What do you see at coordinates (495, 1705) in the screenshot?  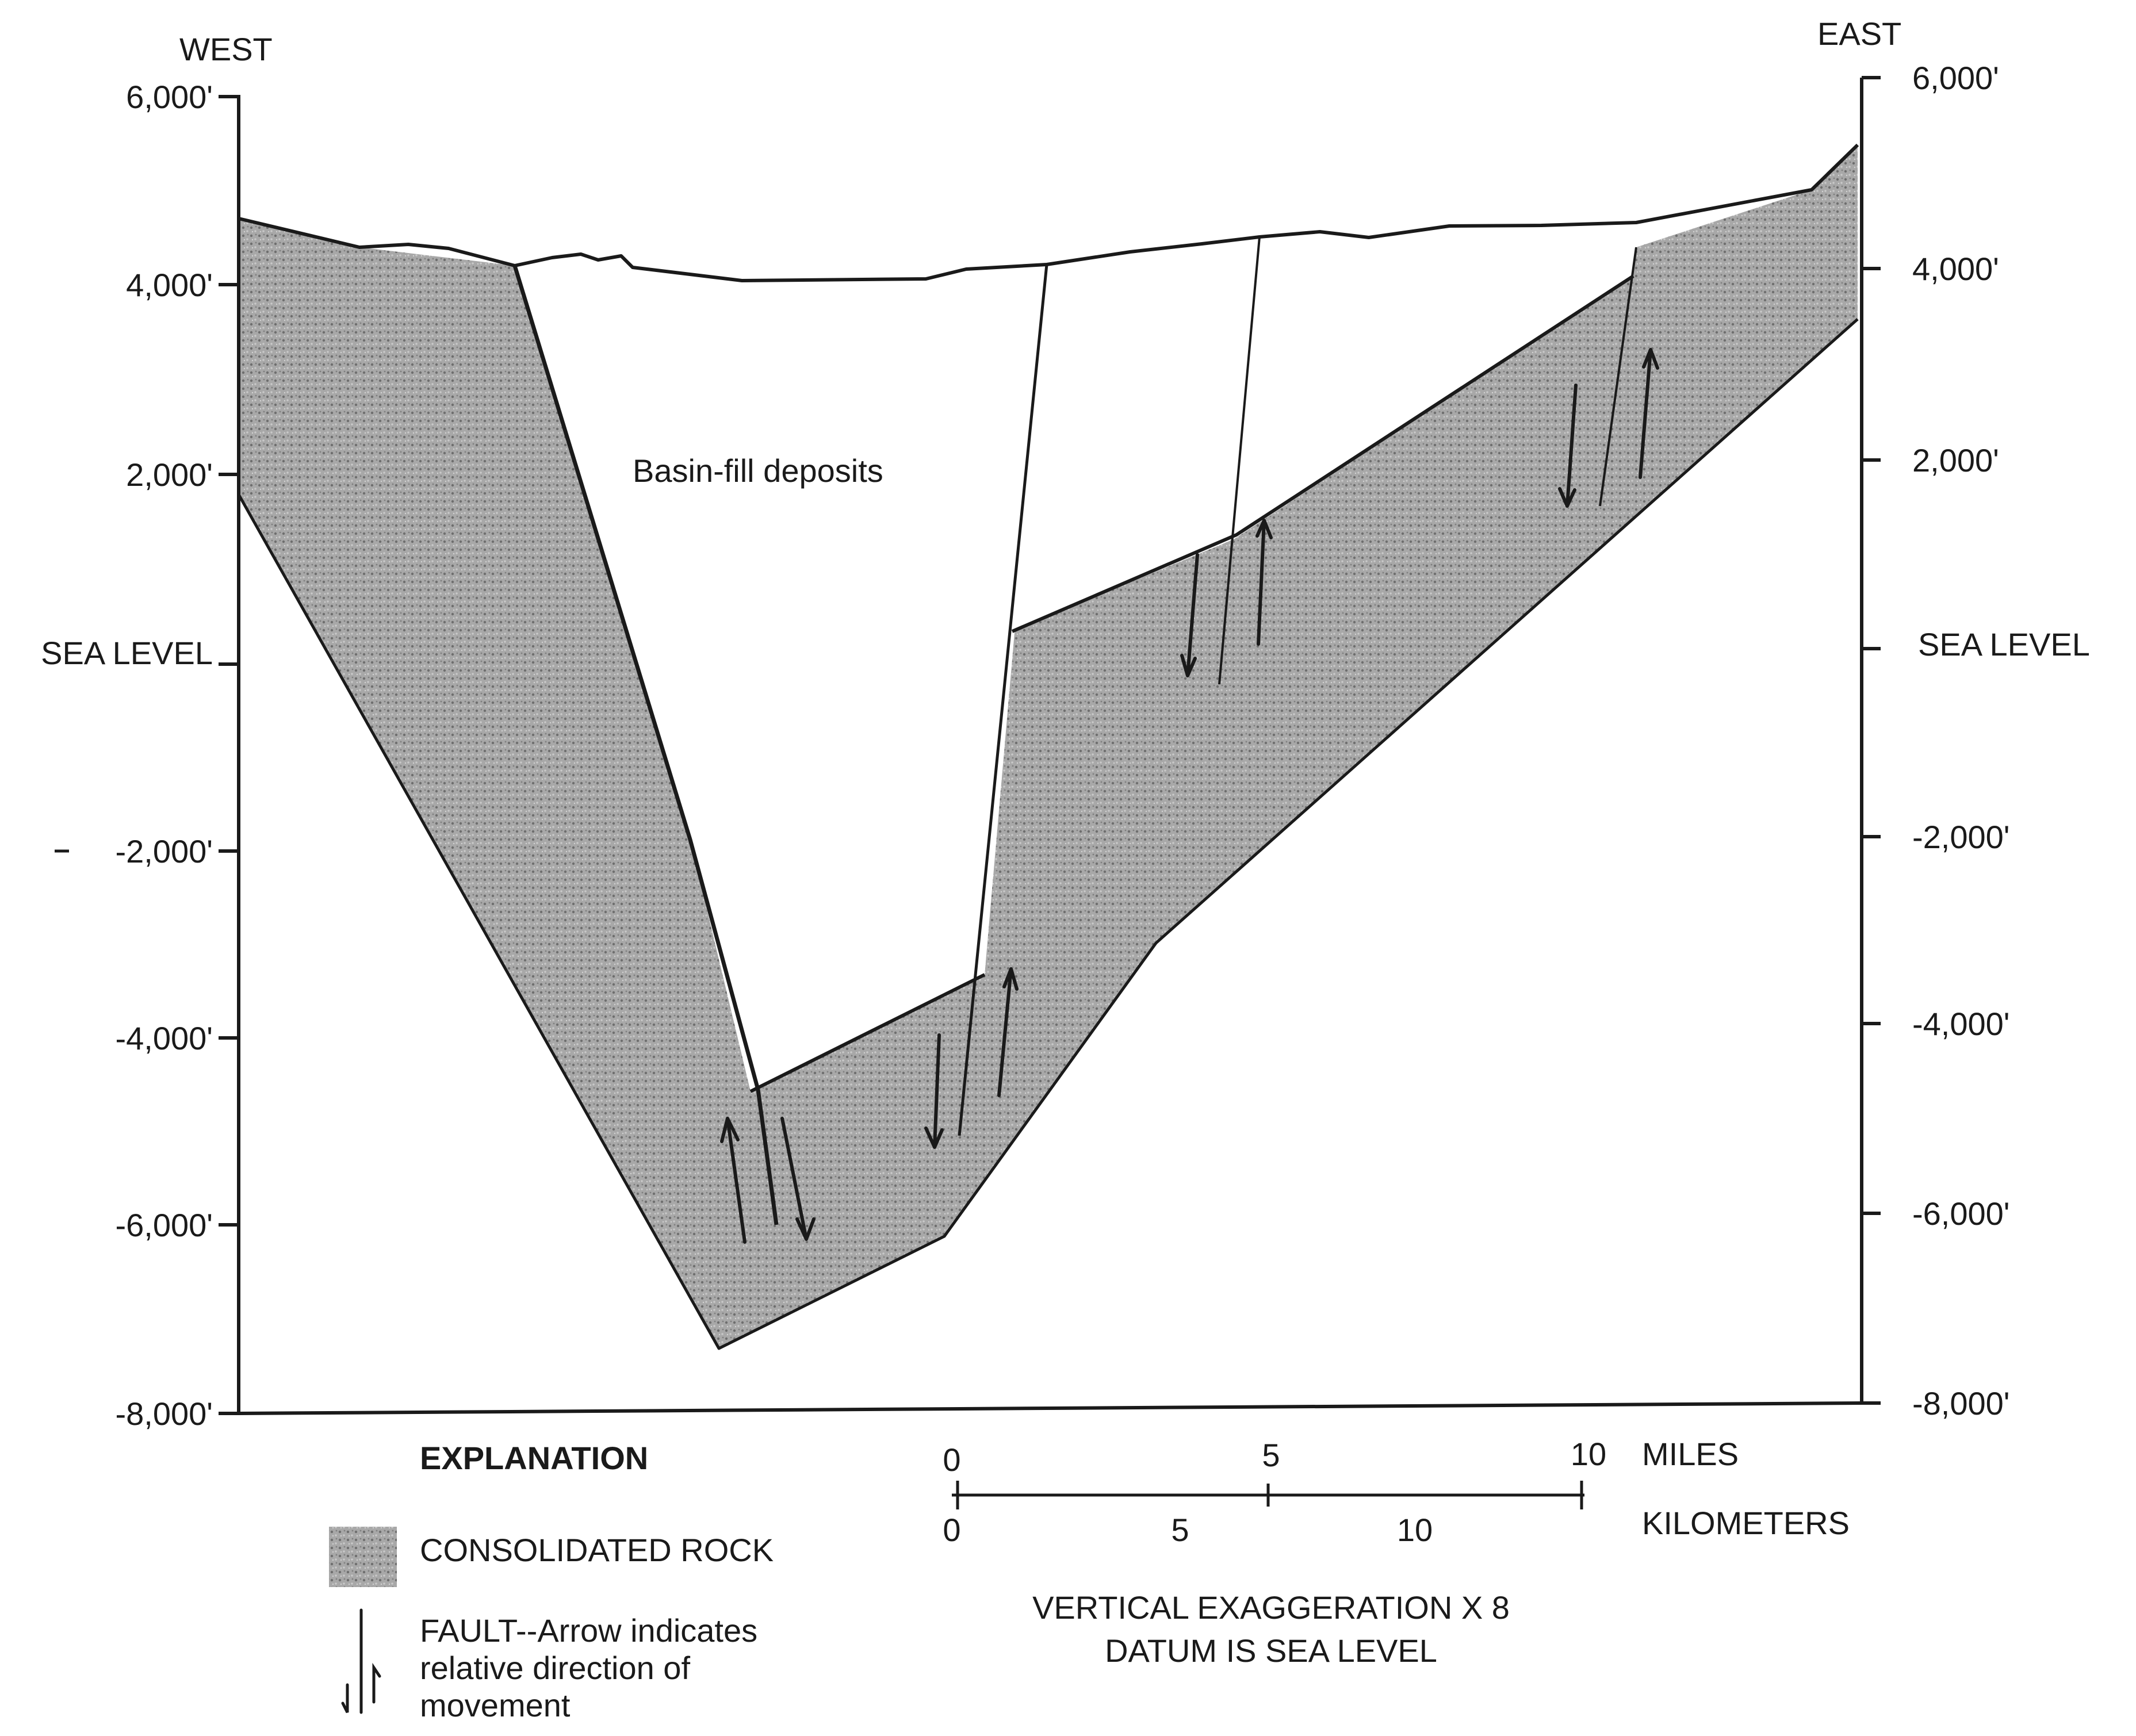 I see `fault-legend-line-3: movement` at bounding box center [495, 1705].